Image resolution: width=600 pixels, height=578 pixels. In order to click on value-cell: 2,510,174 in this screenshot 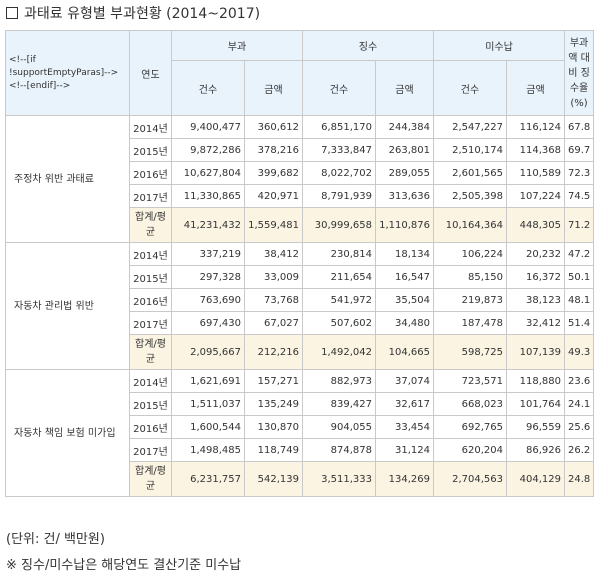, I will do `click(470, 150)`.